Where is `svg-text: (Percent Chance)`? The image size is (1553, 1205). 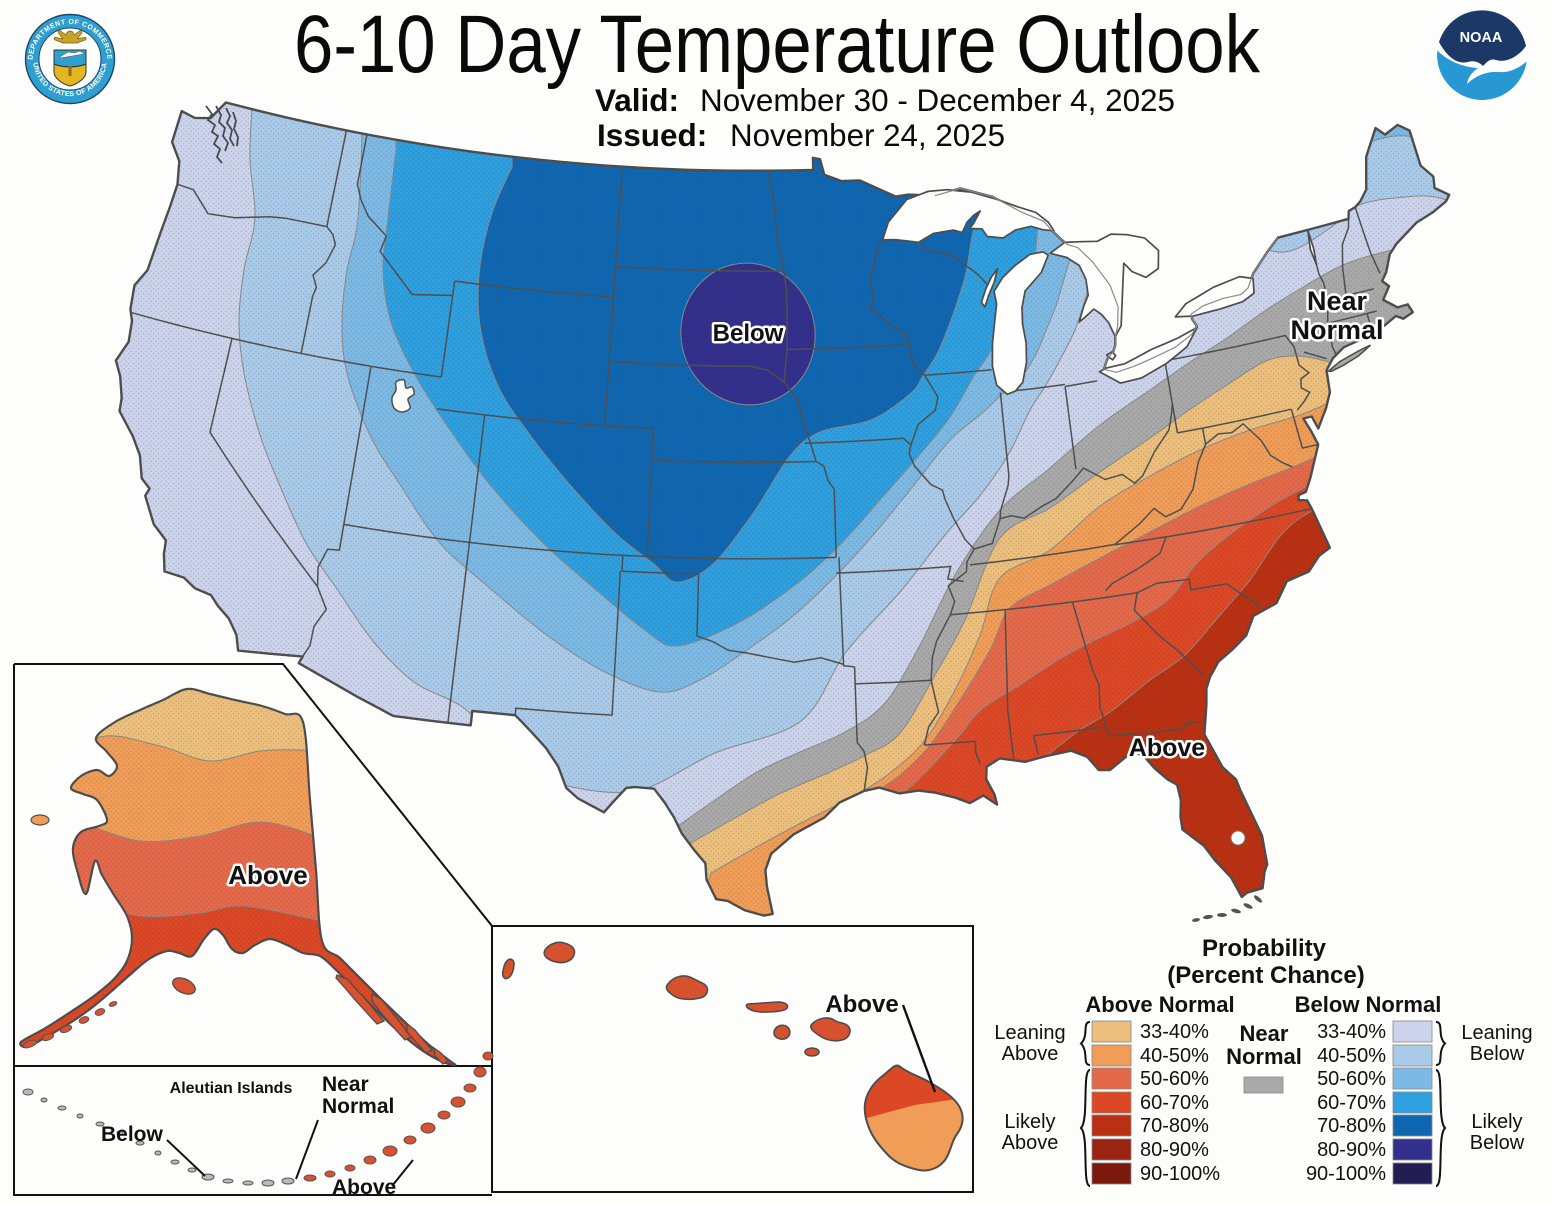
svg-text: (Percent Chance) is located at coordinates (1265, 975).